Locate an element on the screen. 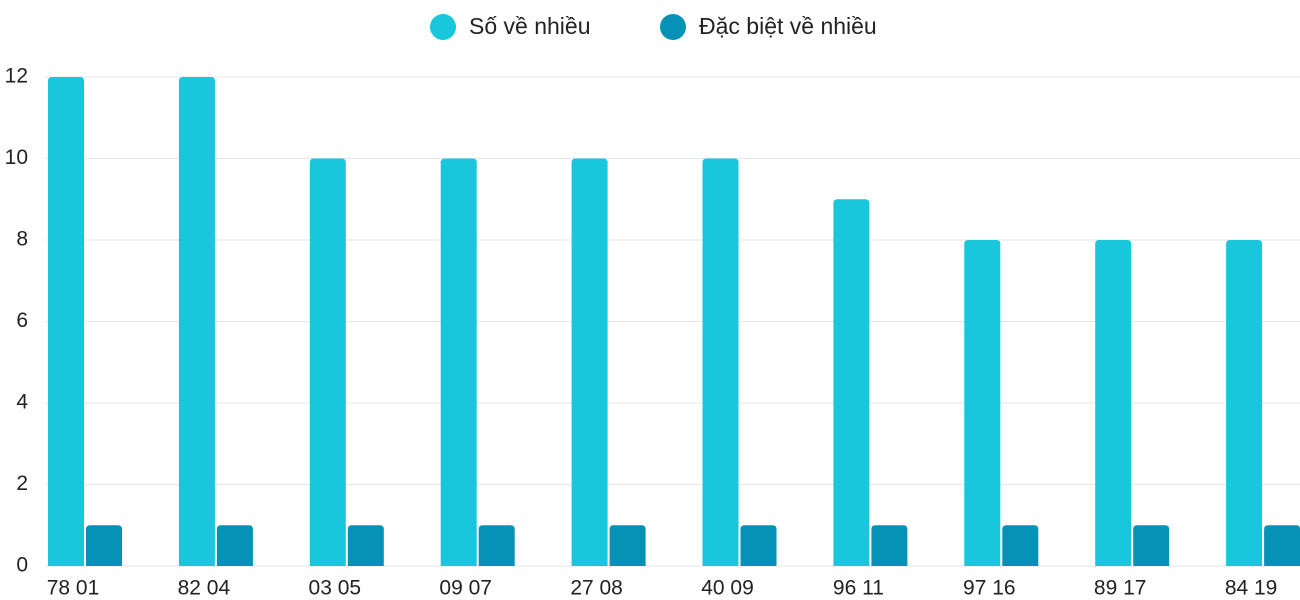  x-tick-label: 84 19 is located at coordinates (1251, 588).